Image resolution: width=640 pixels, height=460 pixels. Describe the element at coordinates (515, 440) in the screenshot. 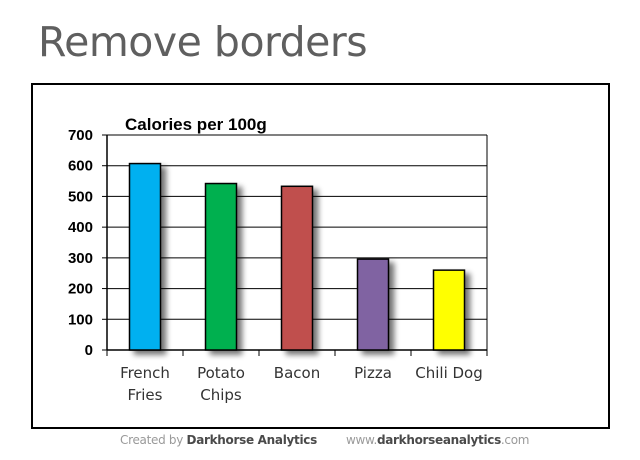

I see `footer-website-suffix: .com` at that location.